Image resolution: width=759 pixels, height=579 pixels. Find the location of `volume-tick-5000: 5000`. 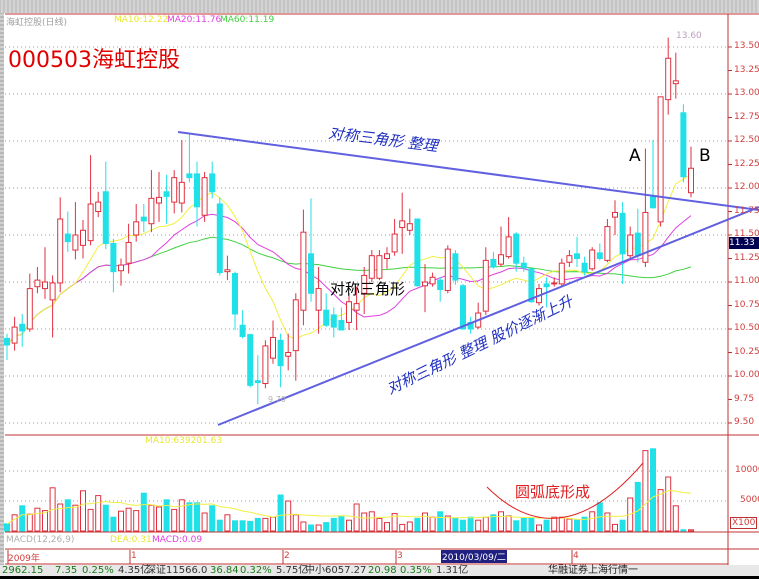

volume-tick-5000: 5000 is located at coordinates (749, 500).